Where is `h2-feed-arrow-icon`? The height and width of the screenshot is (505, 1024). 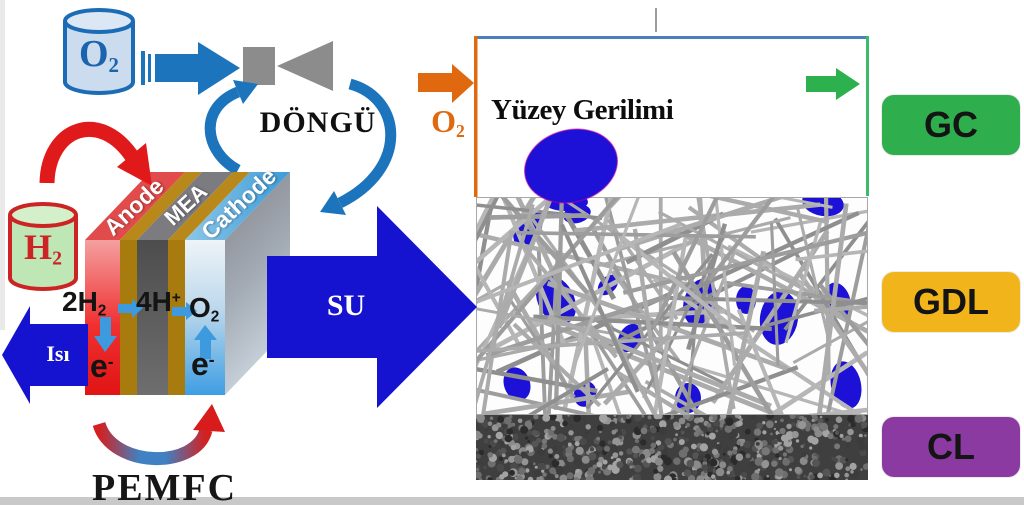
h2-feed-arrow-icon is located at coordinates (89, 153).